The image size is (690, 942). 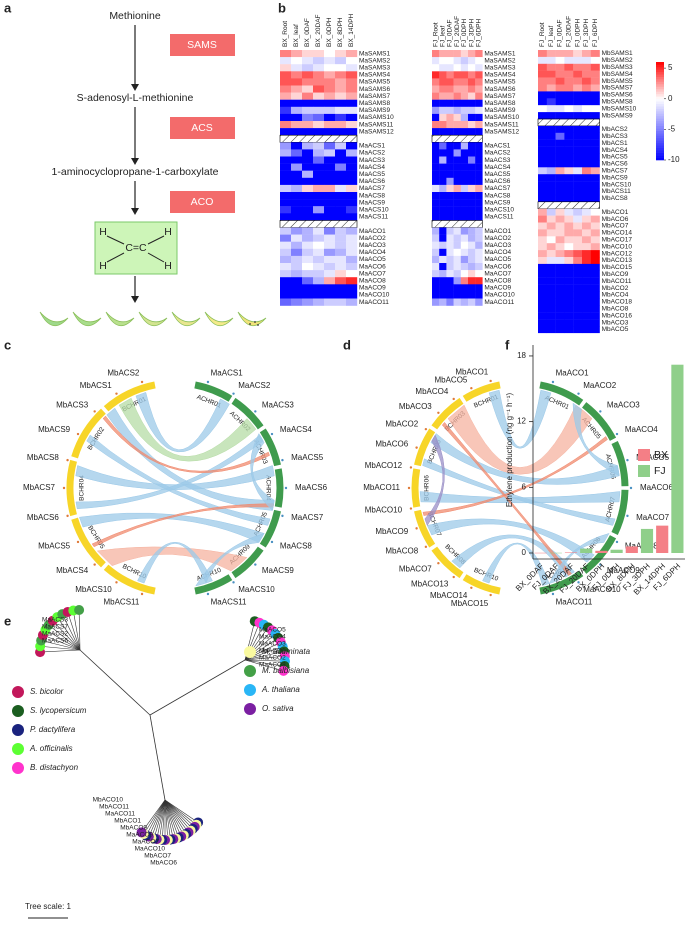 I want to click on row-label: MaSAMS6, so click(x=499, y=89).